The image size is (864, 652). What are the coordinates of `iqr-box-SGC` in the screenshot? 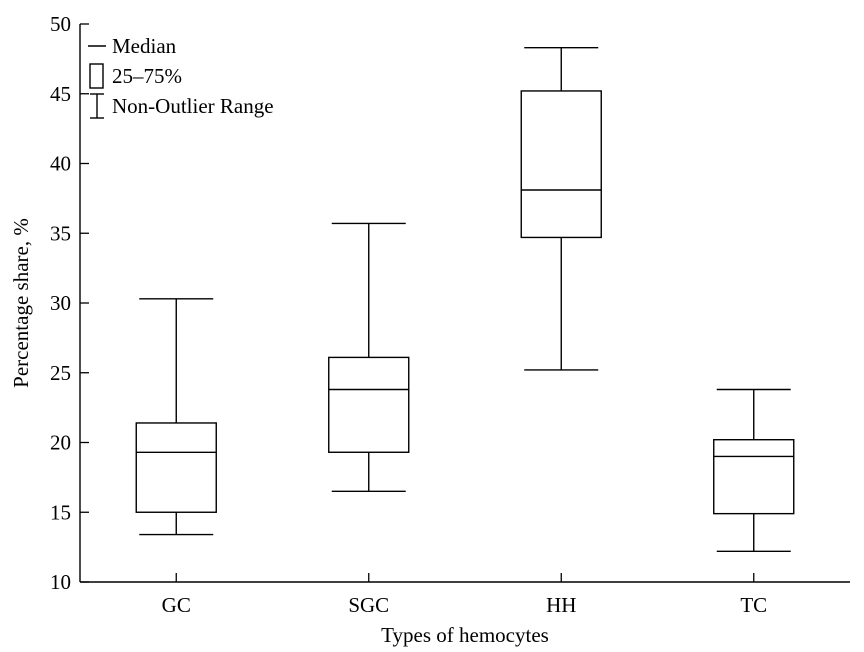 It's located at (369, 404).